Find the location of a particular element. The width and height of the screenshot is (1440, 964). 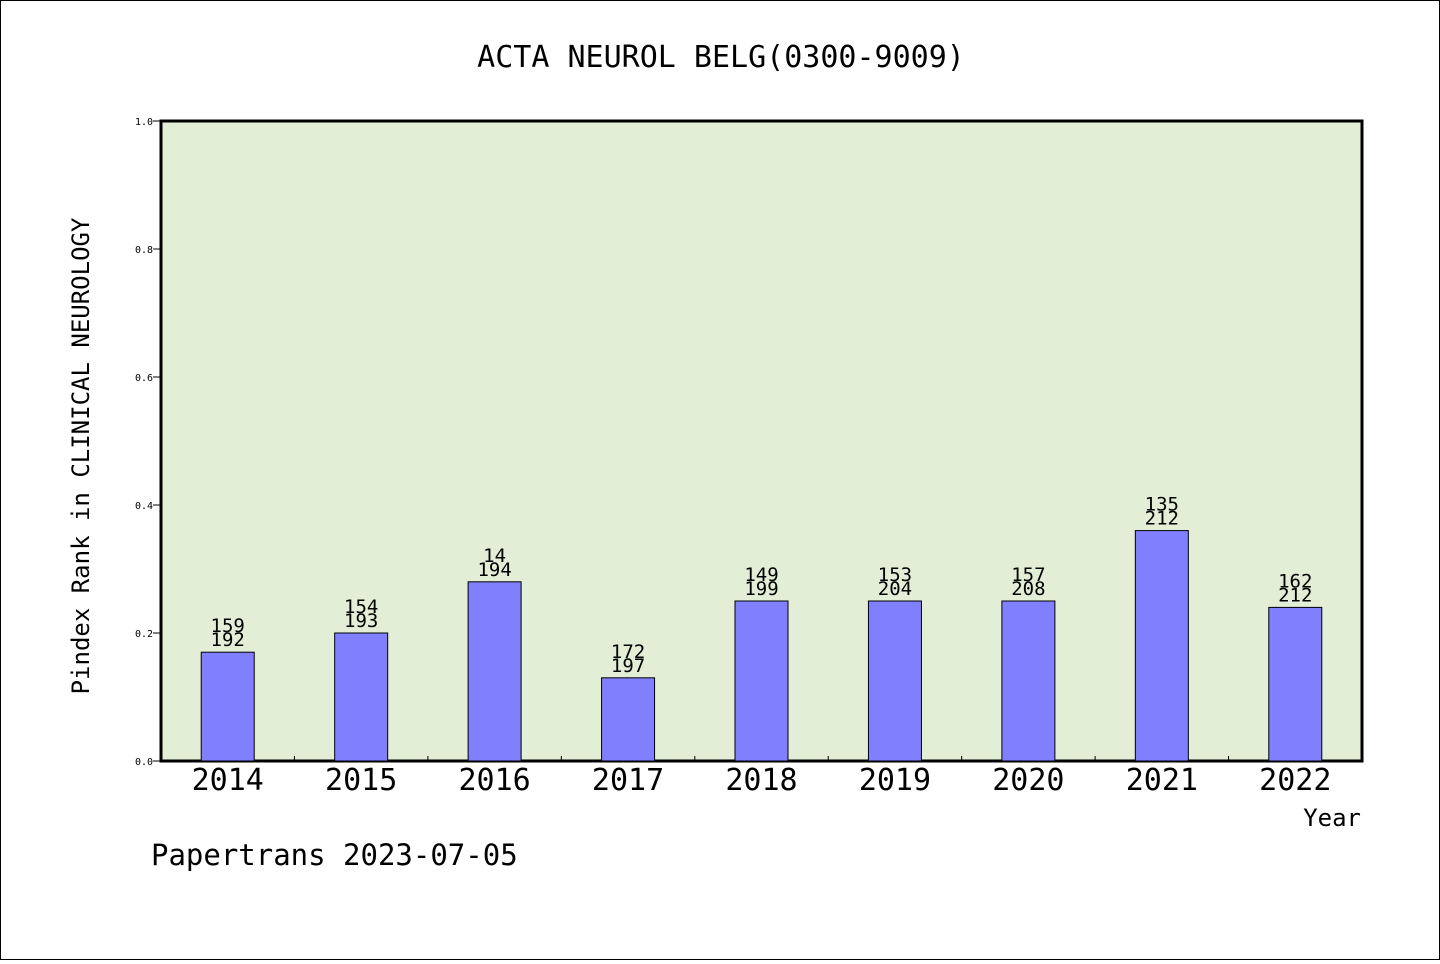

x-axis: 2014 2015 2016 2017 2018 2019 2020 2021 2022 is located at coordinates (761, 777).